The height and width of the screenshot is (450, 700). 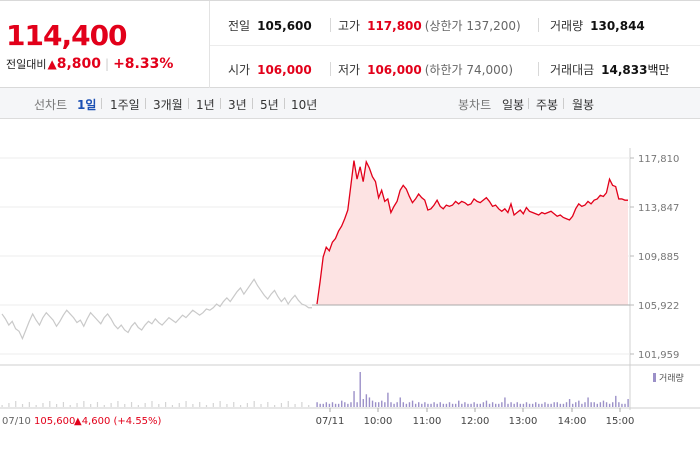 What do you see at coordinates (513, 105) in the screenshot?
I see `tab-daily-candle: 일봉` at bounding box center [513, 105].